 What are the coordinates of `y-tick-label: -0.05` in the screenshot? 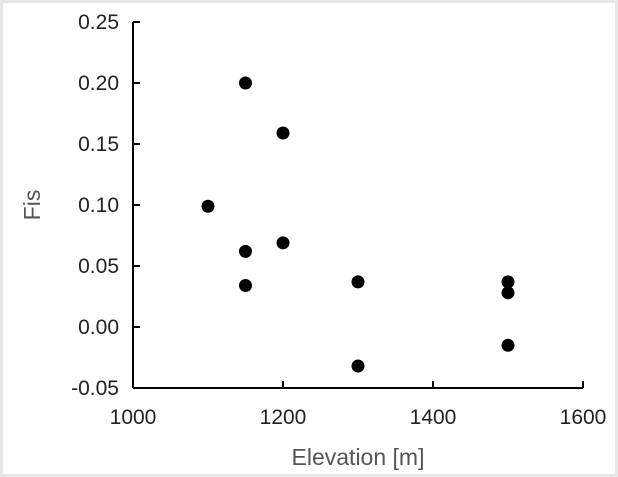 It's located at (95, 388).